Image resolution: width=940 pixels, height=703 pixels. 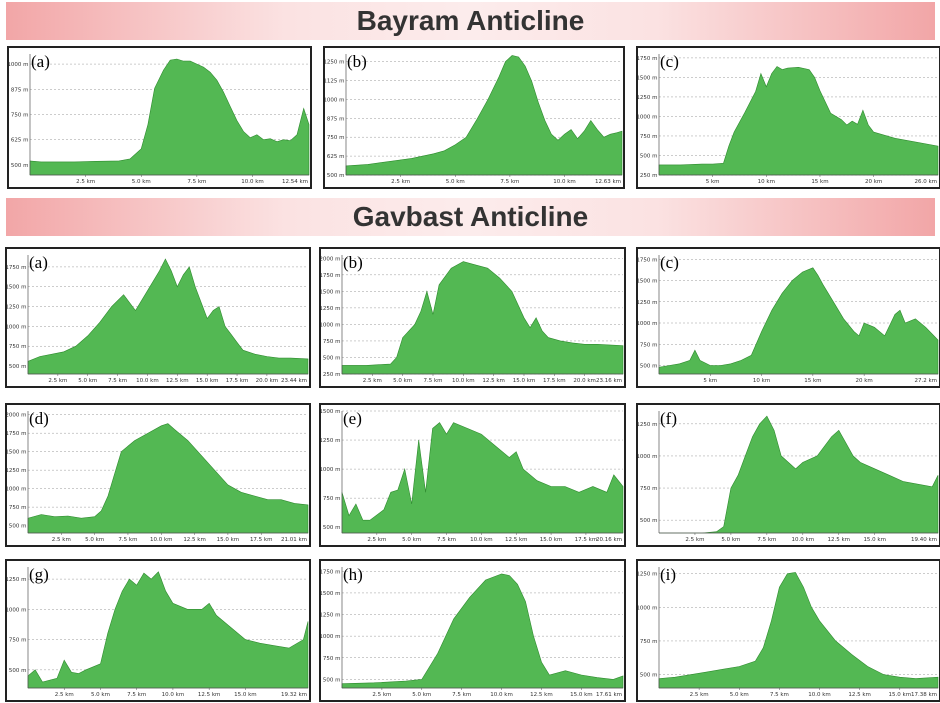 What do you see at coordinates (39, 418) in the screenshot?
I see `panel-label: (d)` at bounding box center [39, 418].